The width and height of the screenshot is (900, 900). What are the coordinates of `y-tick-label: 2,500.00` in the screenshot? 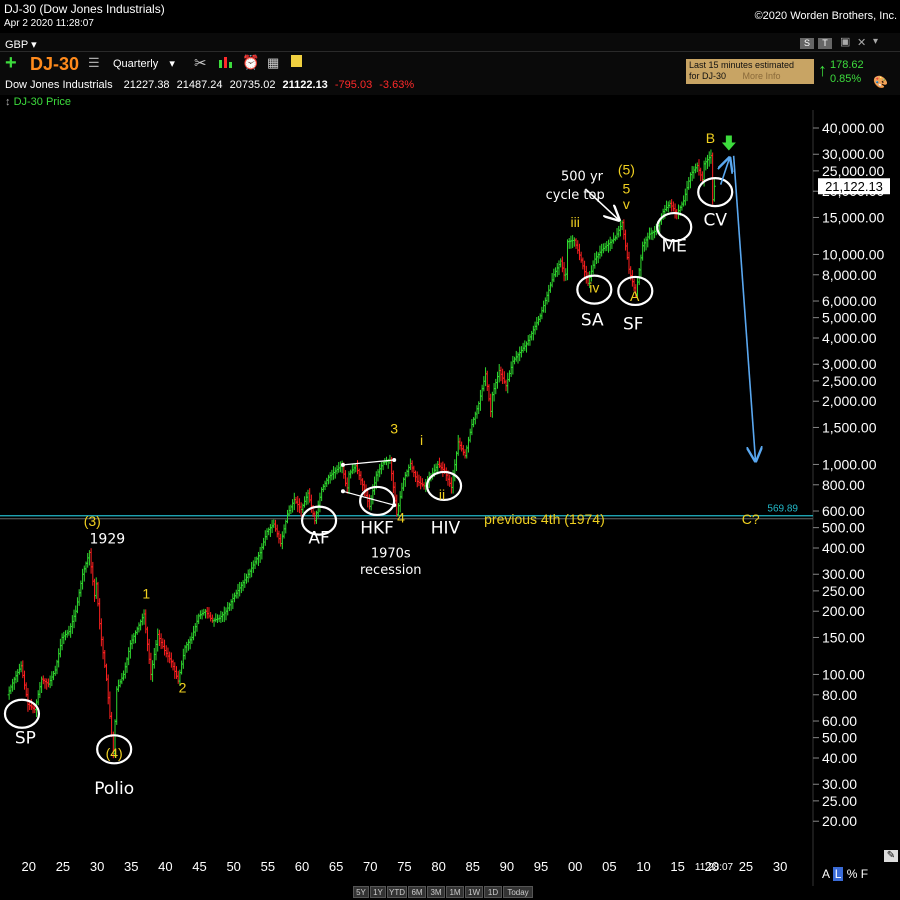 It's located at (849, 381).